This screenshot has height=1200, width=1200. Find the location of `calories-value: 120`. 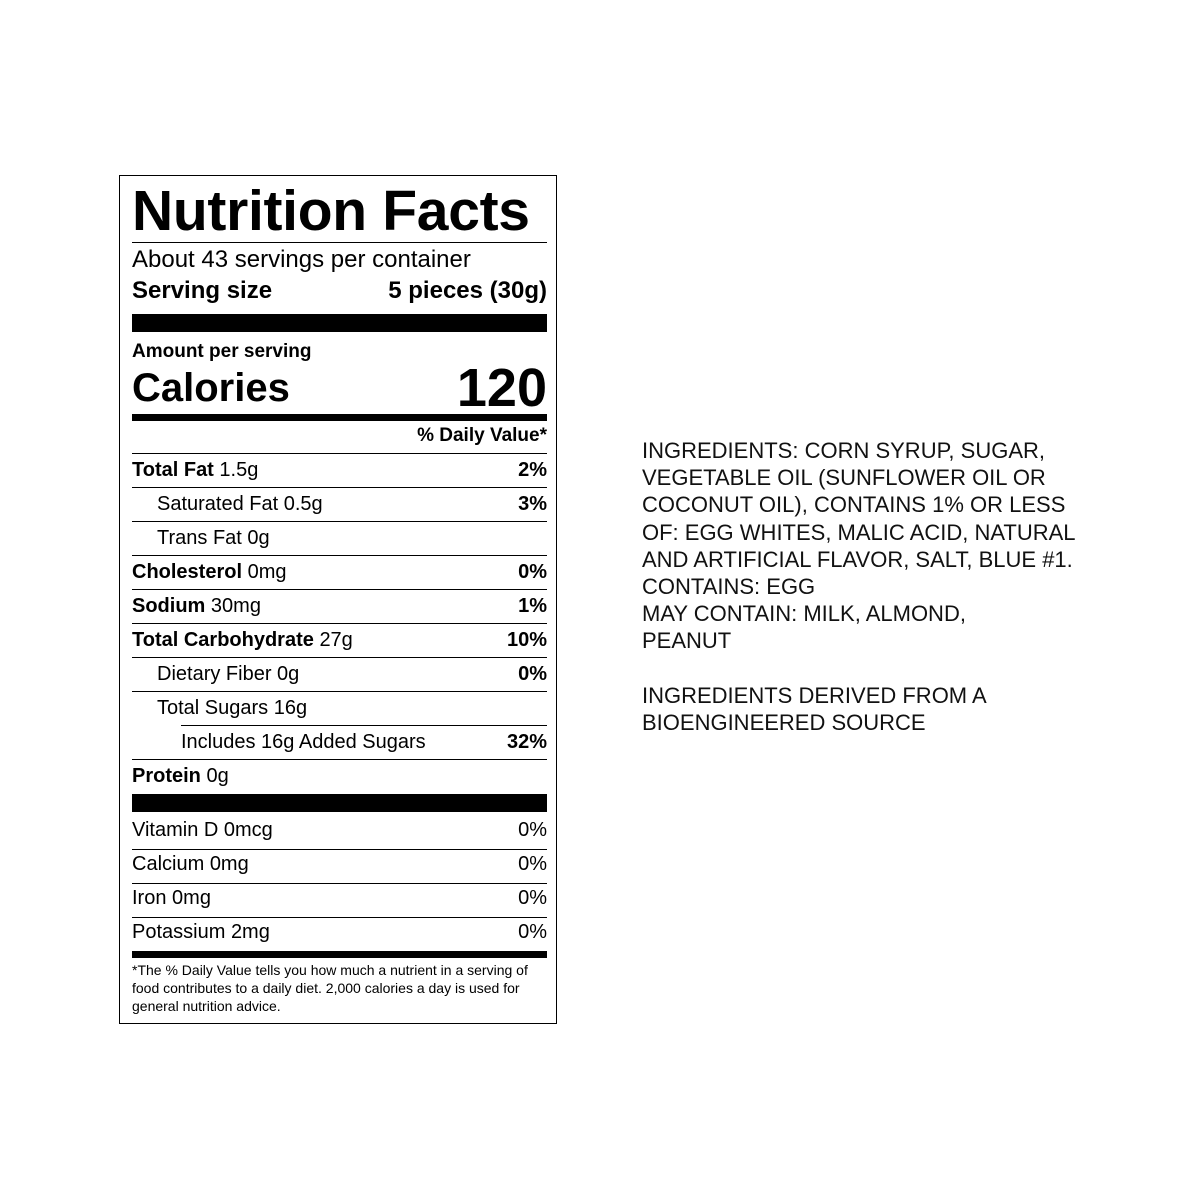

calories-value: 120 is located at coordinates (501, 388).